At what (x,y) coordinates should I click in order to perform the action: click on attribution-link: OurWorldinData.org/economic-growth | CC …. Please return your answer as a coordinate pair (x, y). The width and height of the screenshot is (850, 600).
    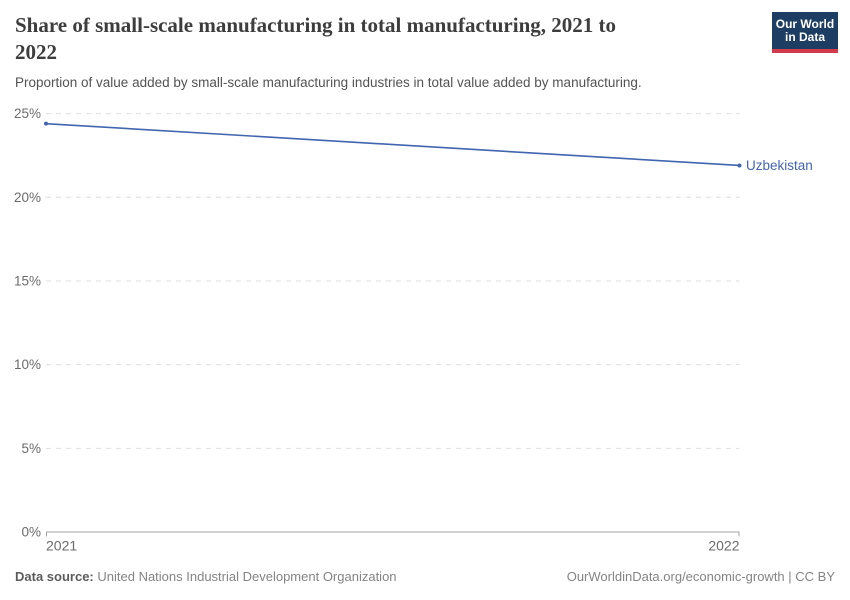
    Looking at the image, I should click on (700, 576).